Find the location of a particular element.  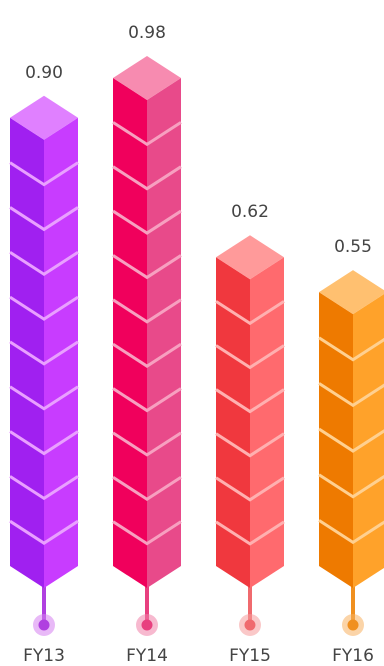

bar-fy15 is located at coordinates (250, 435).